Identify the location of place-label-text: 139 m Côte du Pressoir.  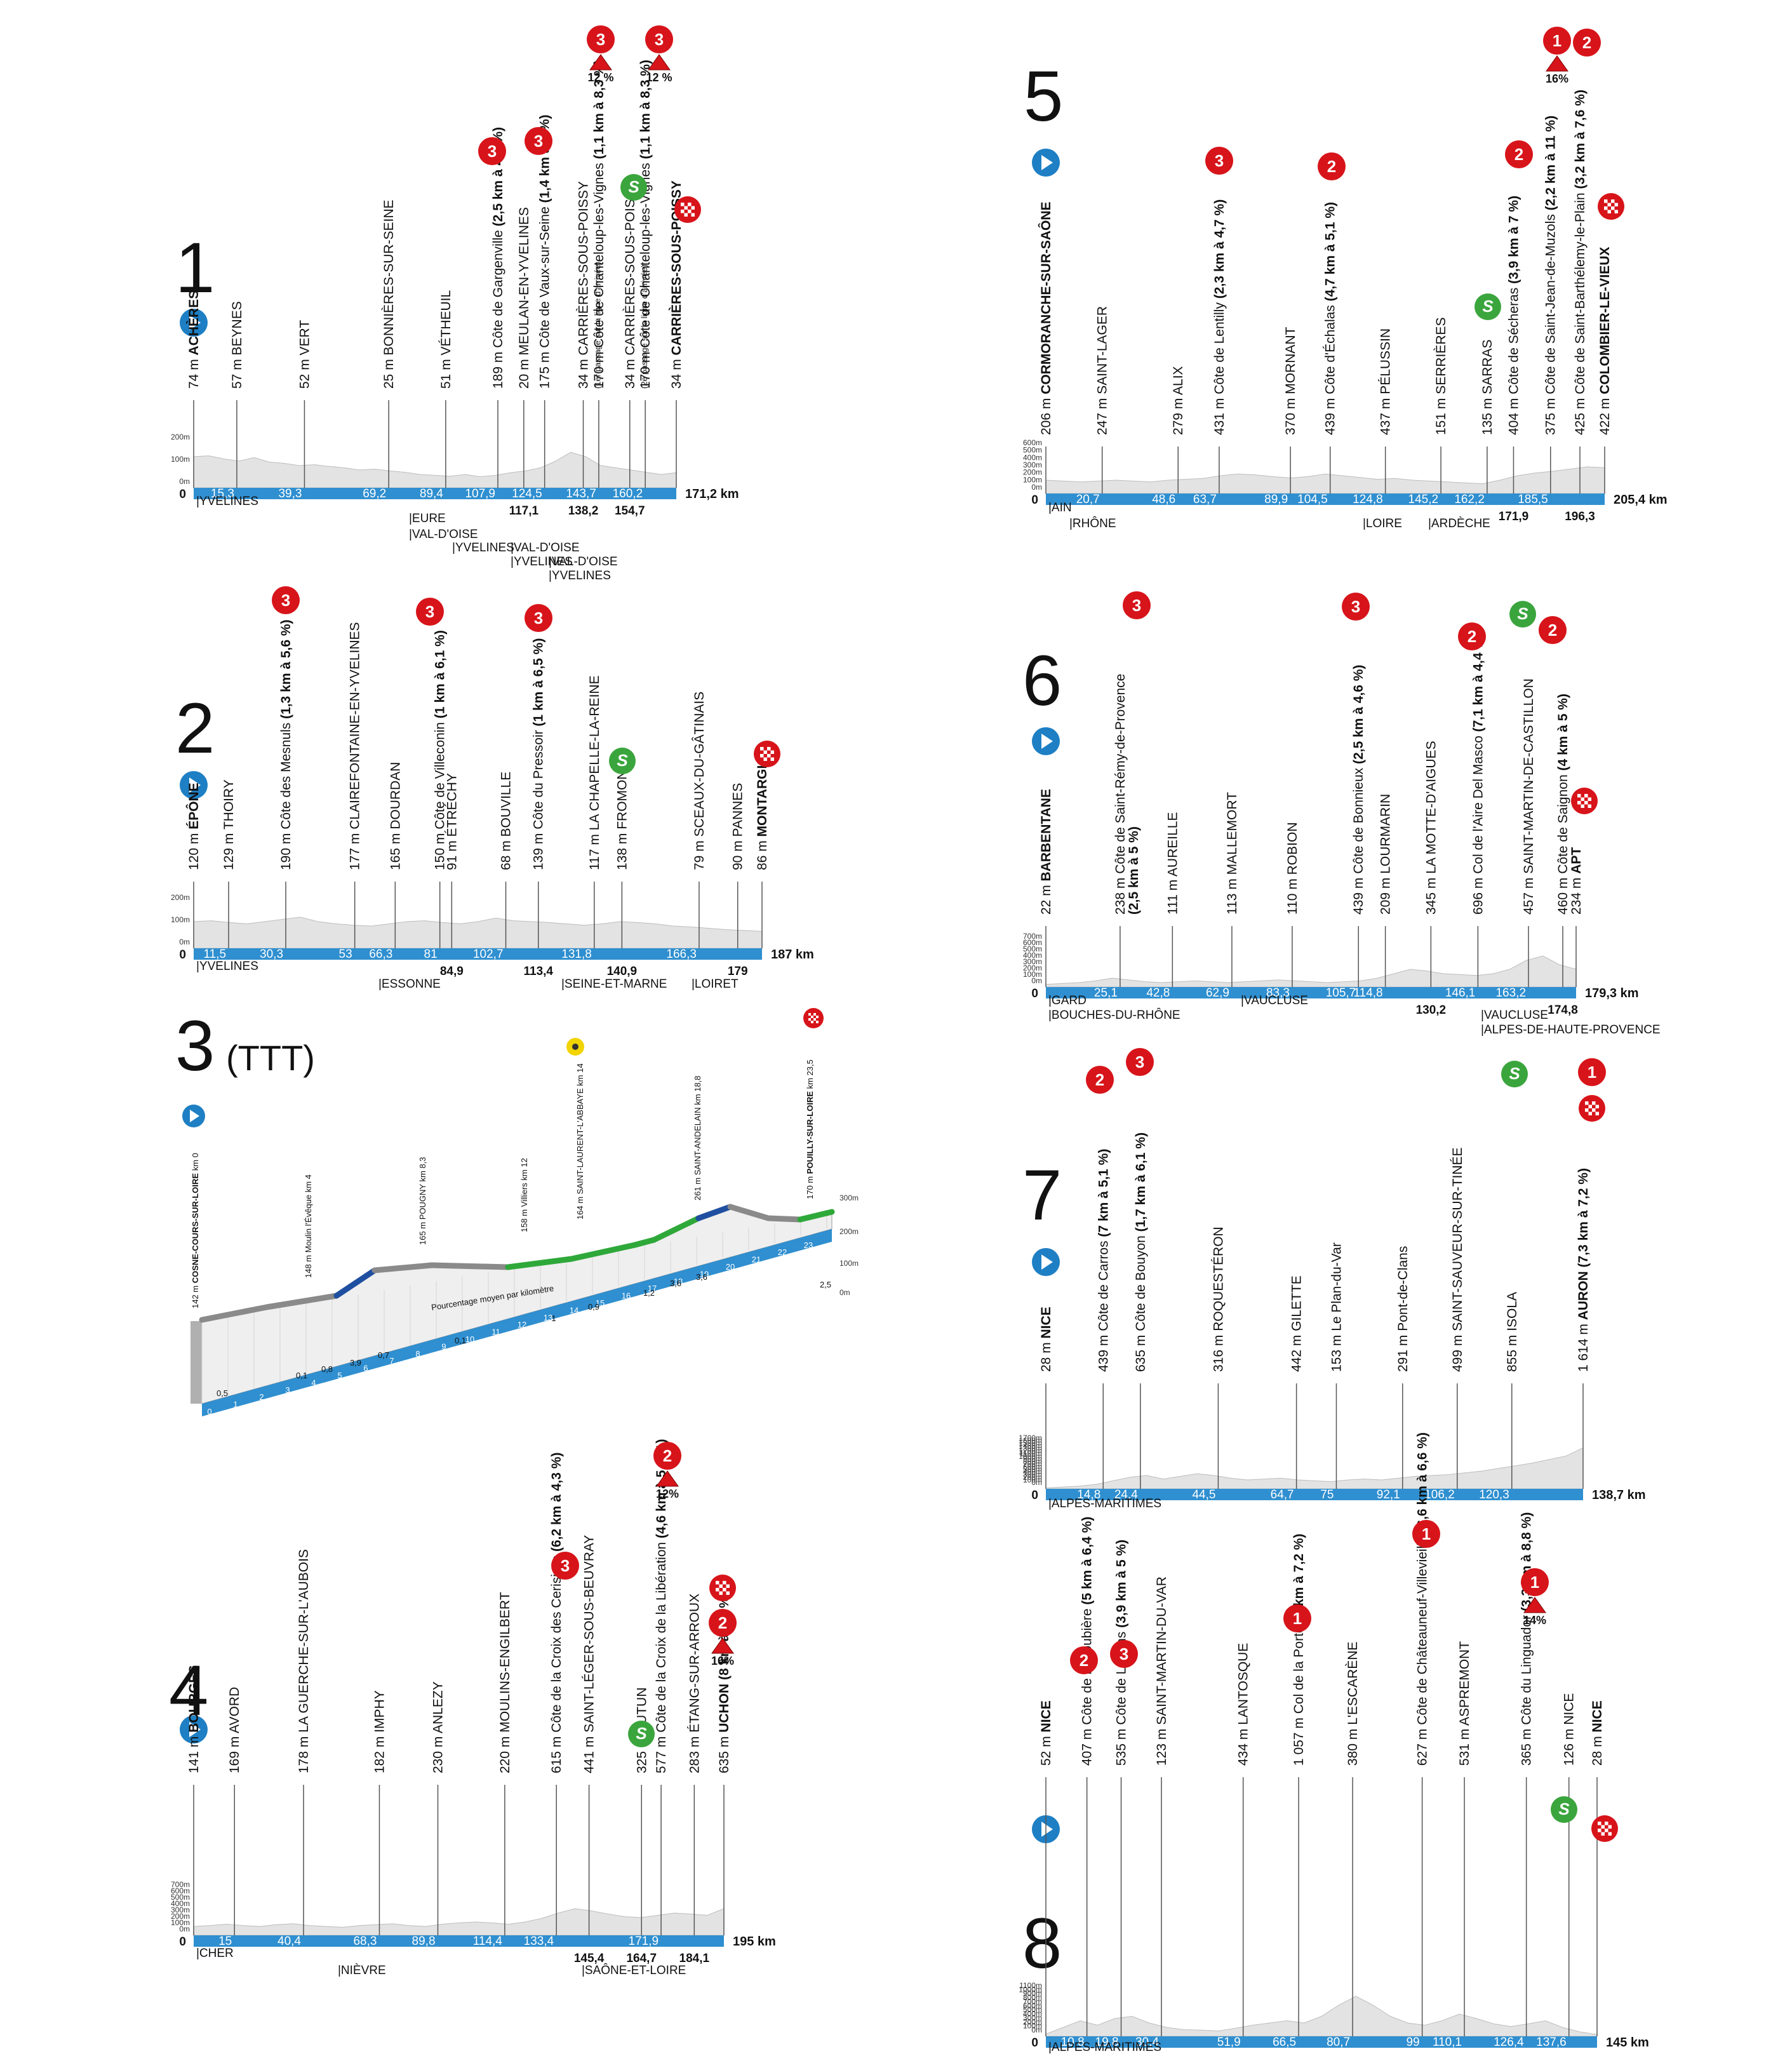
(539, 798).